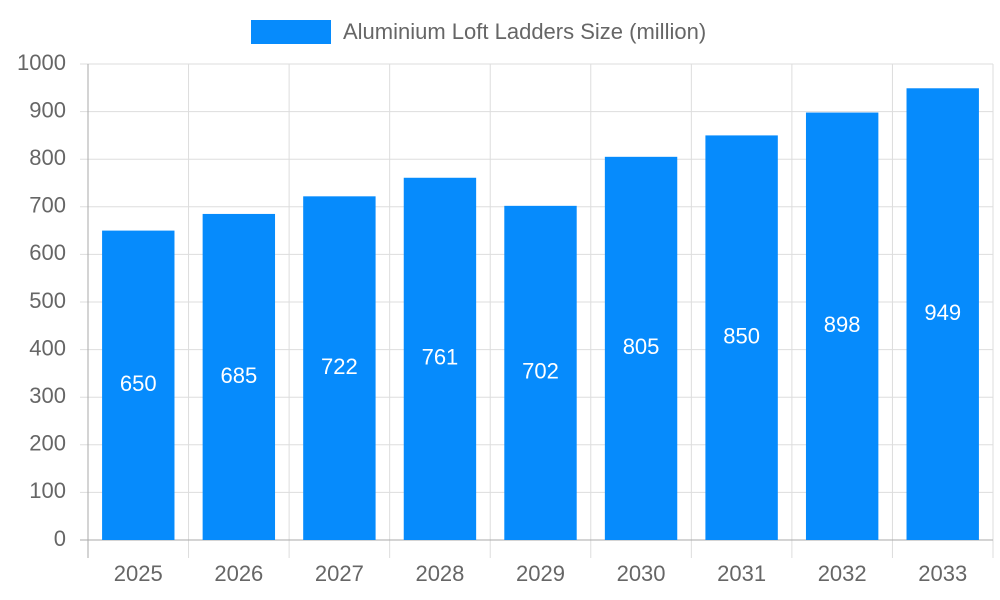  Describe the element at coordinates (641, 573) in the screenshot. I see `x-tick-label: 2030` at that location.